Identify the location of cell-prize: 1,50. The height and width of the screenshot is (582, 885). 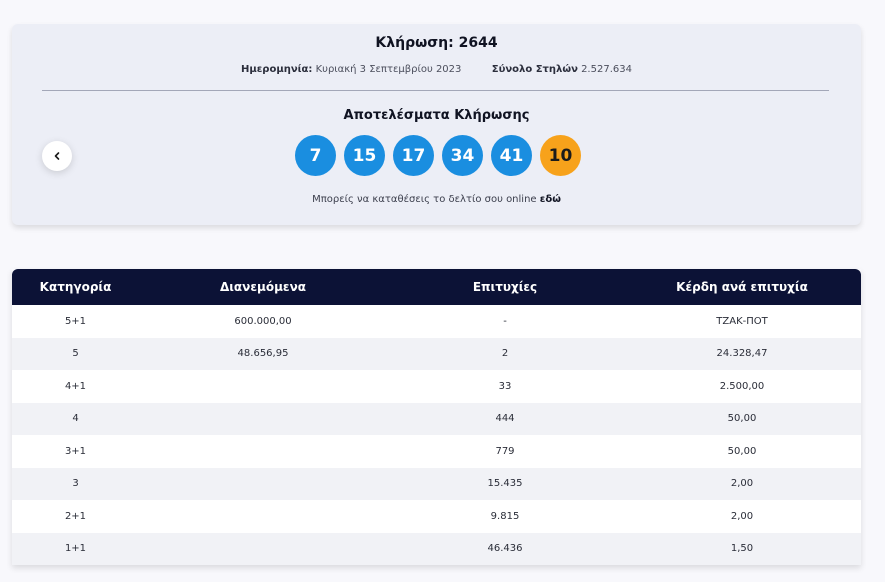
(742, 548).